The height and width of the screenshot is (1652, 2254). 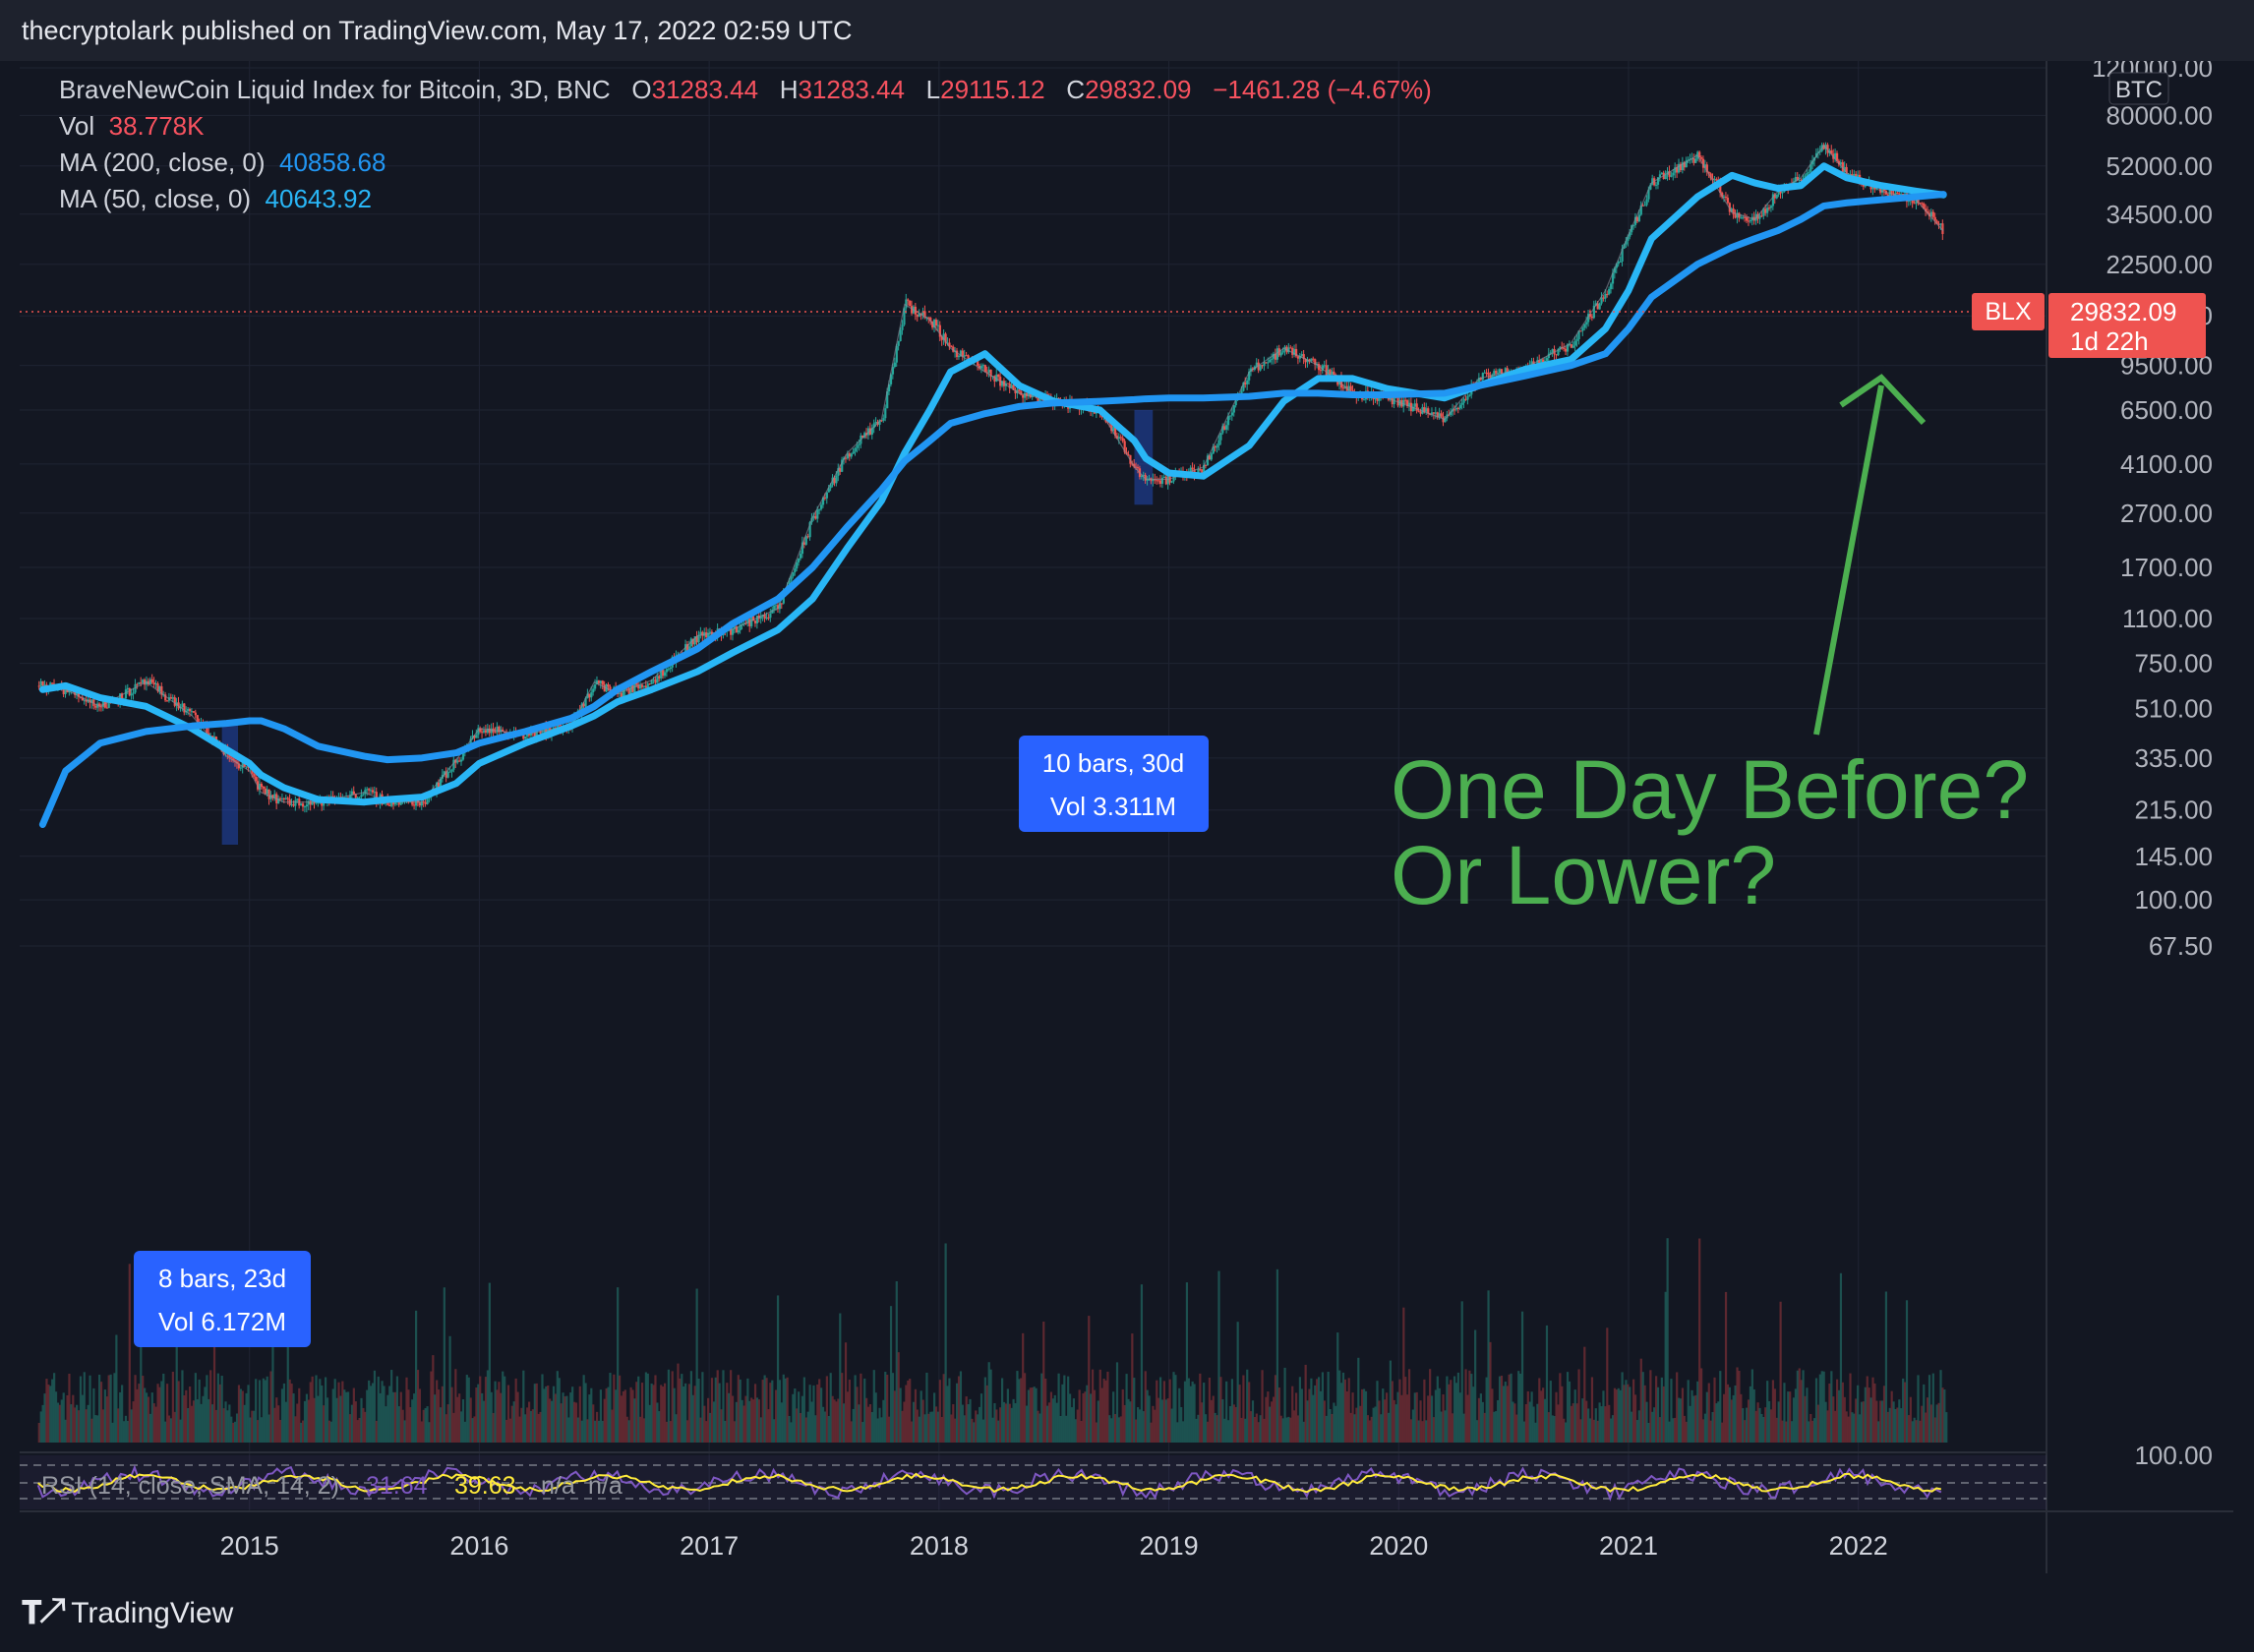 What do you see at coordinates (2168, 618) in the screenshot?
I see `price-tick-label: 1100.00` at bounding box center [2168, 618].